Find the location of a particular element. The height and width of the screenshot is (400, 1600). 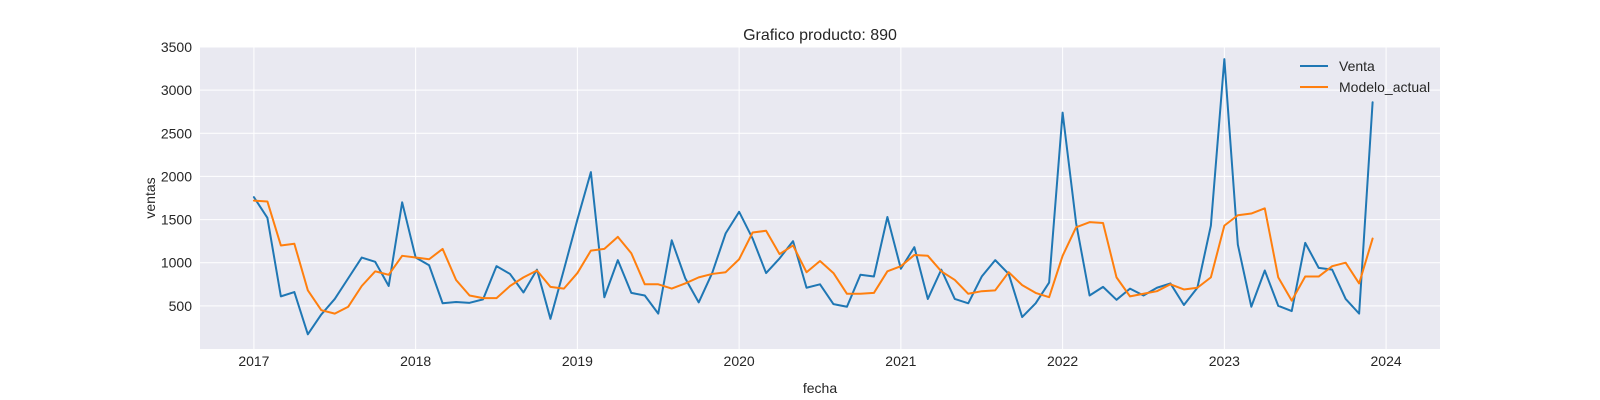

x-tick-label: 2018 is located at coordinates (415, 361).